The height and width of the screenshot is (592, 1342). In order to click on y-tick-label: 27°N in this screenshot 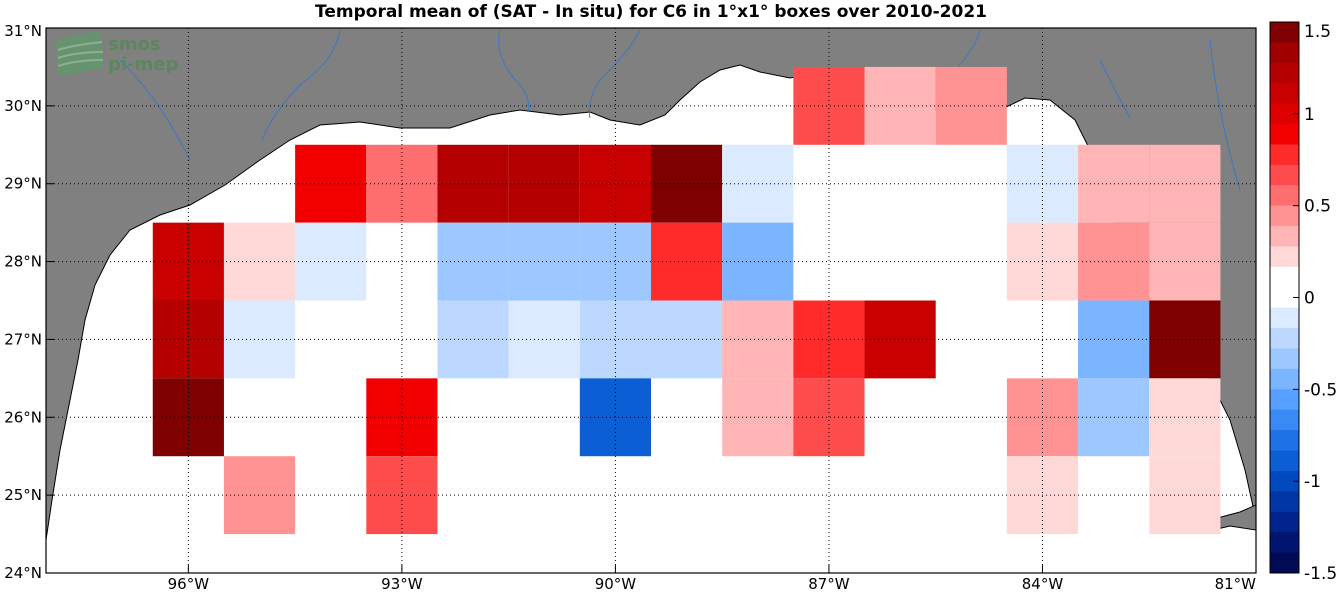, I will do `click(23, 339)`.